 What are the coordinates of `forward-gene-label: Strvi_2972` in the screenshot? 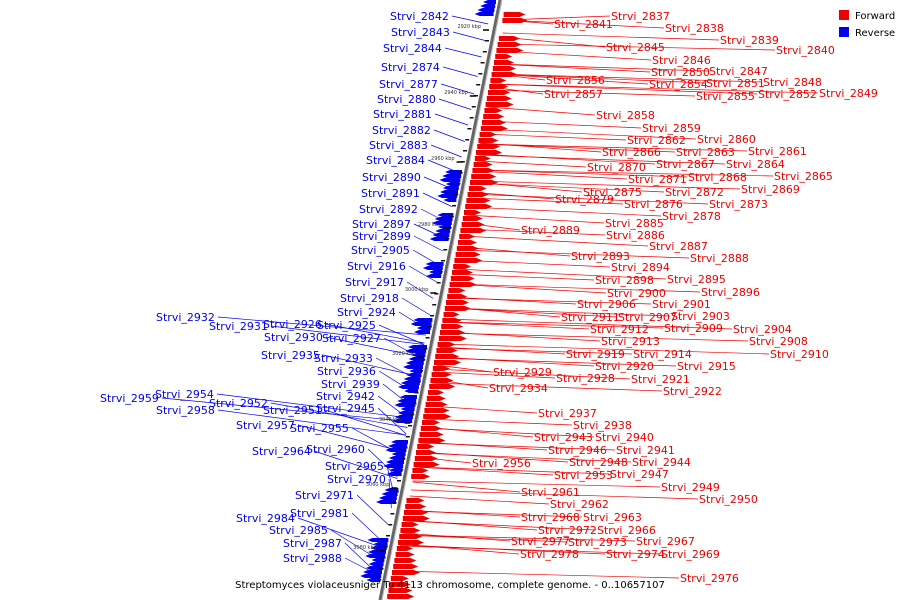 It's located at (567, 530).